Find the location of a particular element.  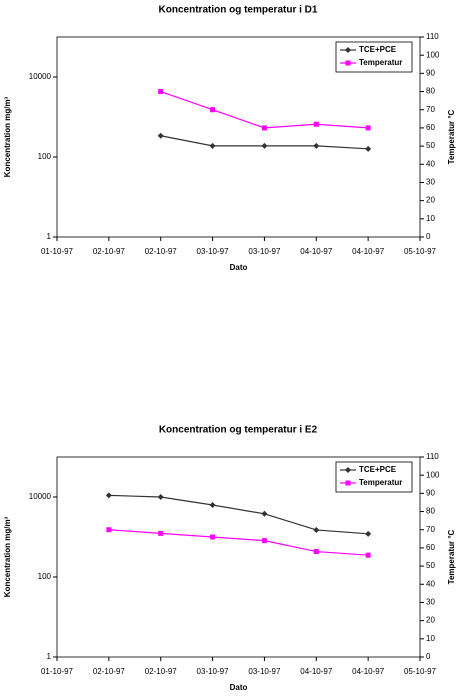

chart-title: Koncentration og temperatur i E2 is located at coordinates (238, 430).